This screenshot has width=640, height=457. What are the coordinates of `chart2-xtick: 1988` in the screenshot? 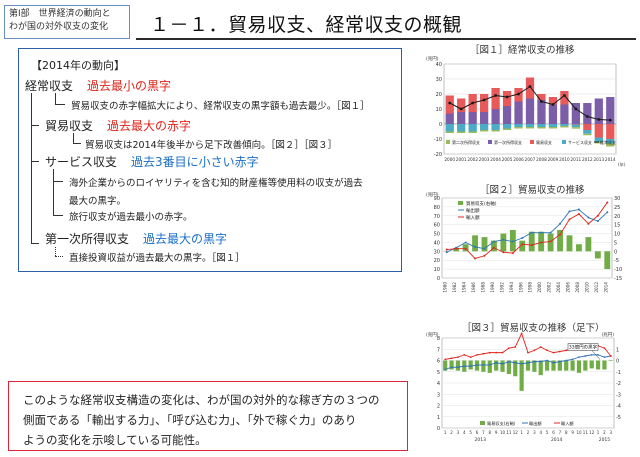 It's located at (483, 287).